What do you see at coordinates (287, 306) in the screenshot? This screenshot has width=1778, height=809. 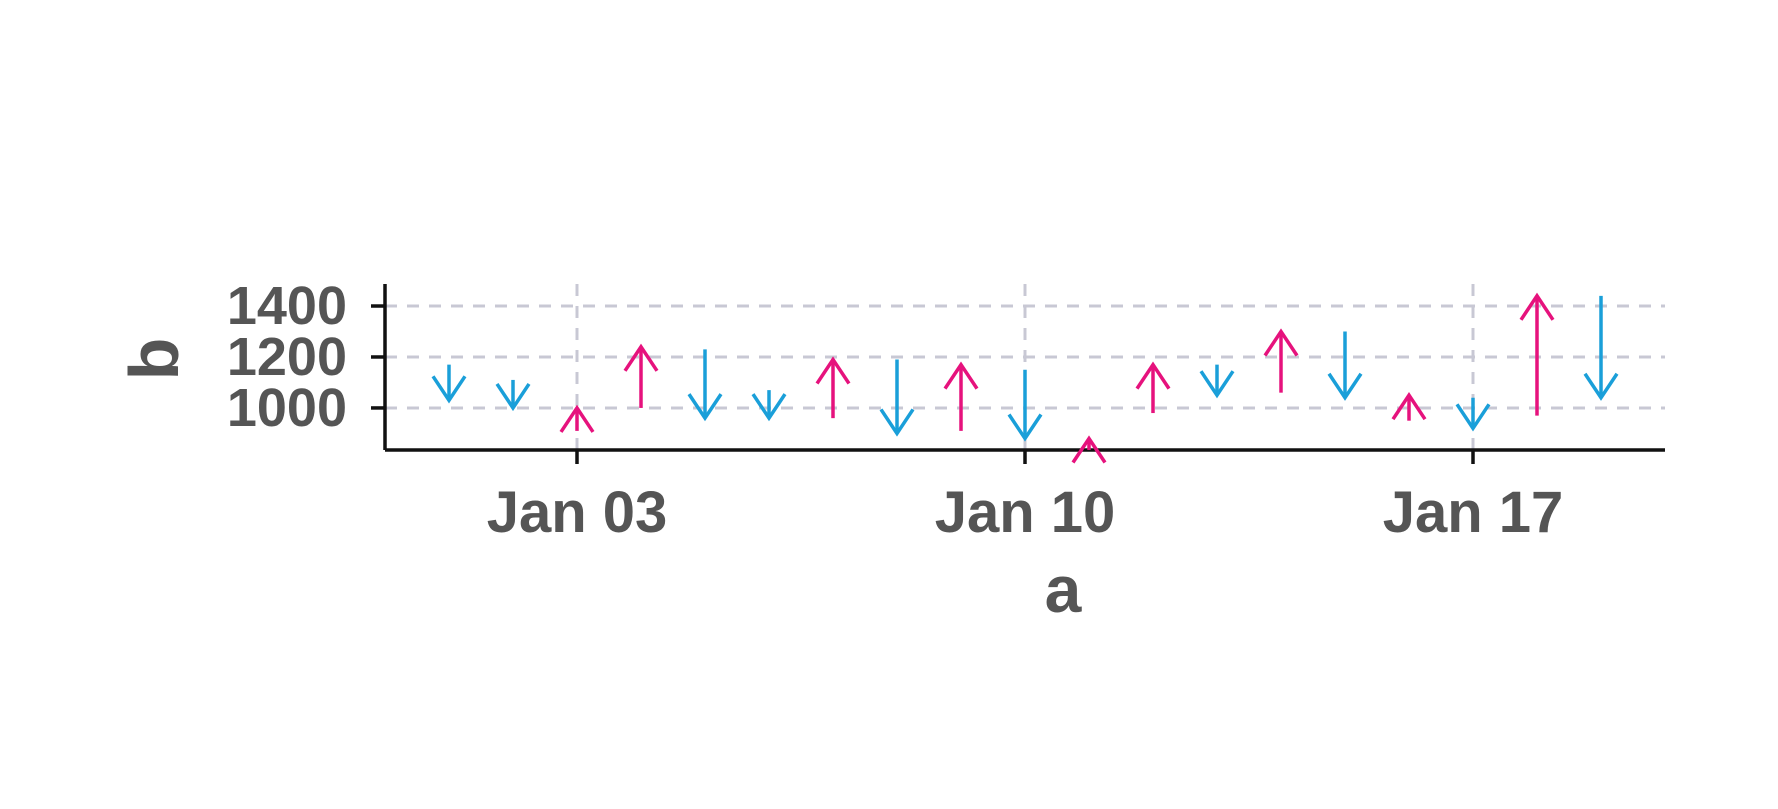 I see `y-tick-label: 1400` at bounding box center [287, 306].